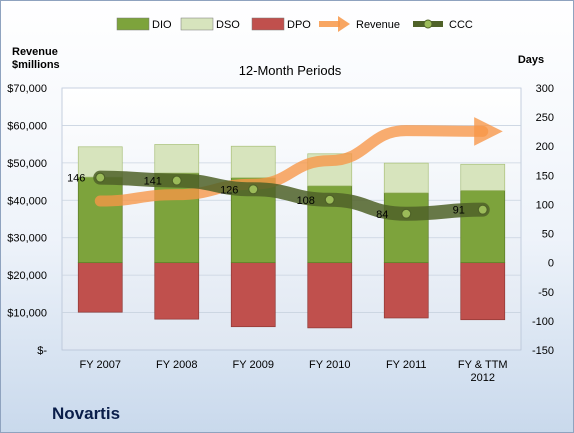 Image resolution: width=574 pixels, height=433 pixels. What do you see at coordinates (42, 351) in the screenshot?
I see `left-tick-label: $-` at bounding box center [42, 351].